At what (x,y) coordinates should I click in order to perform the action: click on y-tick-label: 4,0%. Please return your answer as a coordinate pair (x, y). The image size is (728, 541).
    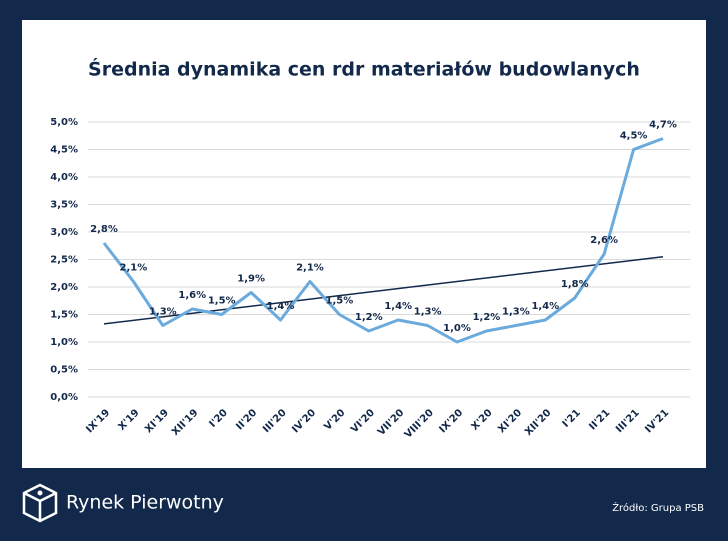
    Looking at the image, I should click on (64, 177).